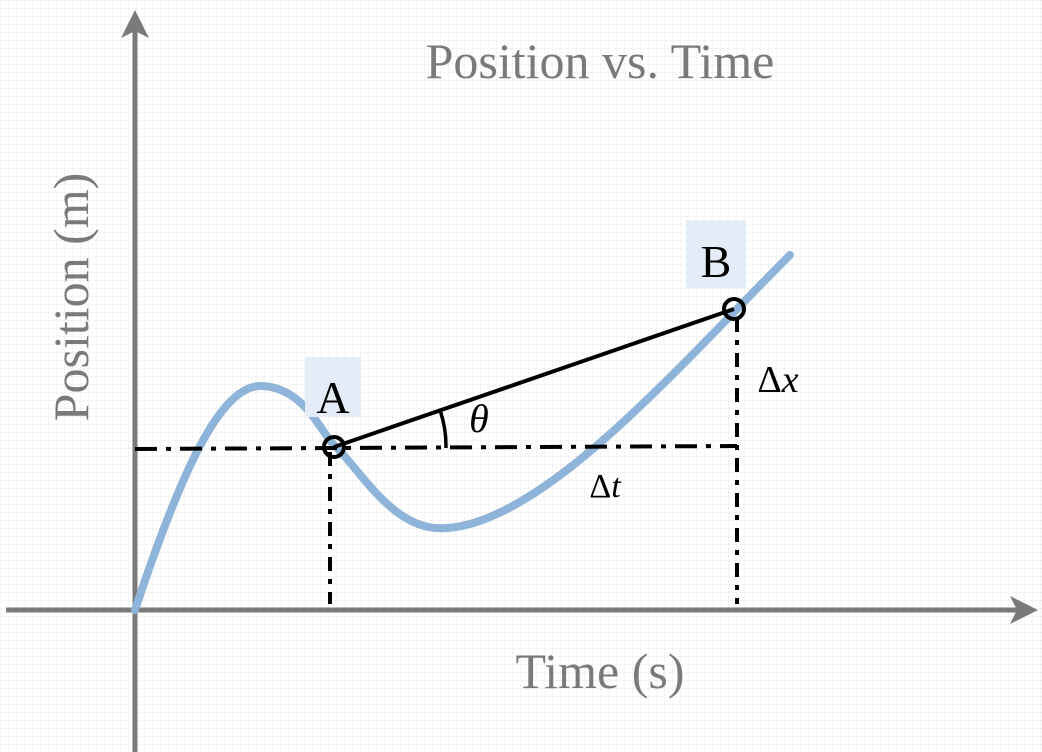 This screenshot has width=1042, height=752. Describe the element at coordinates (334, 447) in the screenshot. I see `point-a-marker` at that location.